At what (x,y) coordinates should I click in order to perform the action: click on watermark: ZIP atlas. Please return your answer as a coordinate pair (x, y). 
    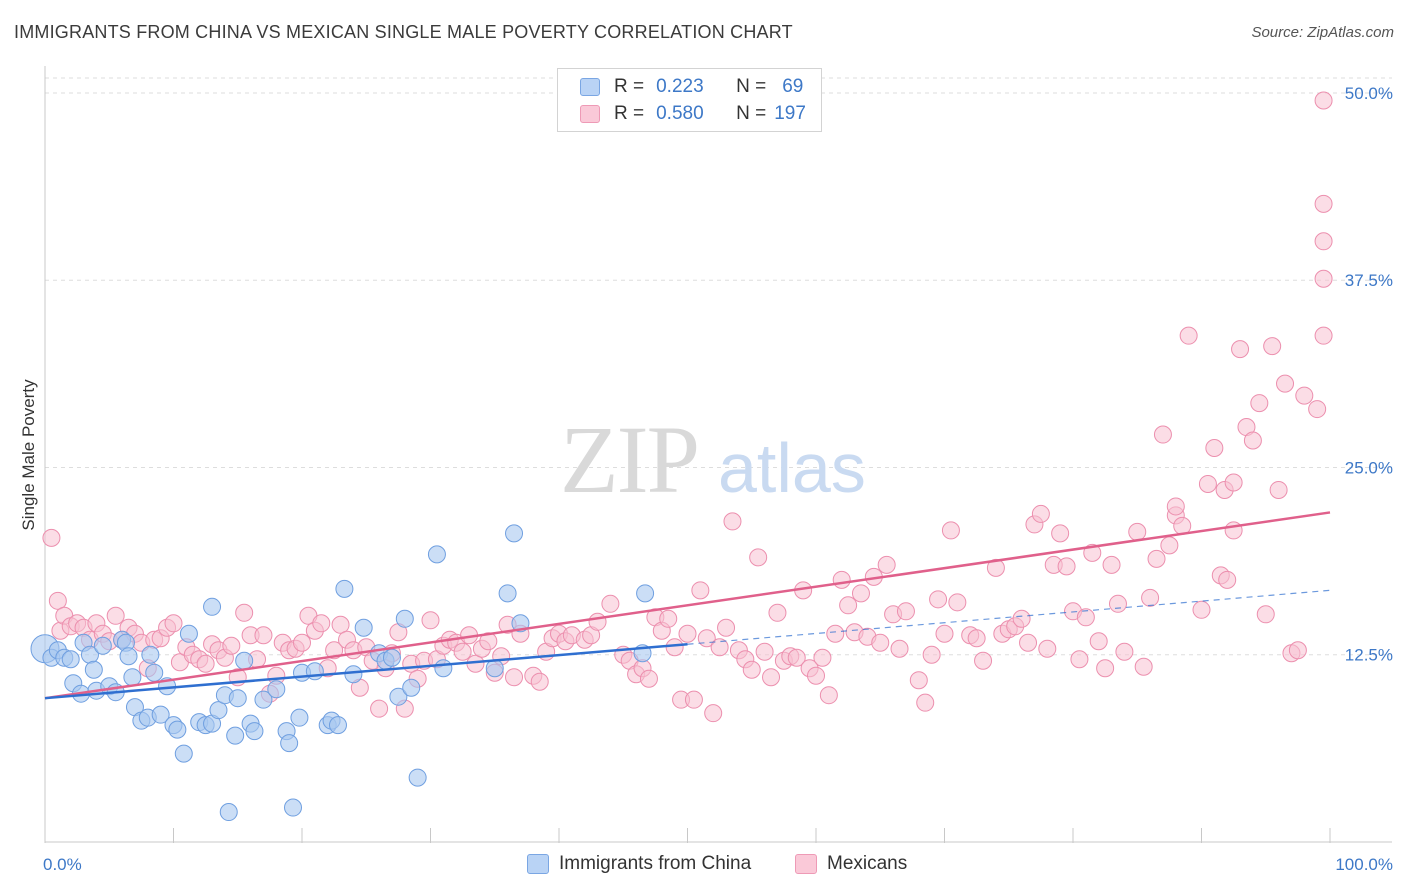
    Looking at the image, I should click on (713, 459).